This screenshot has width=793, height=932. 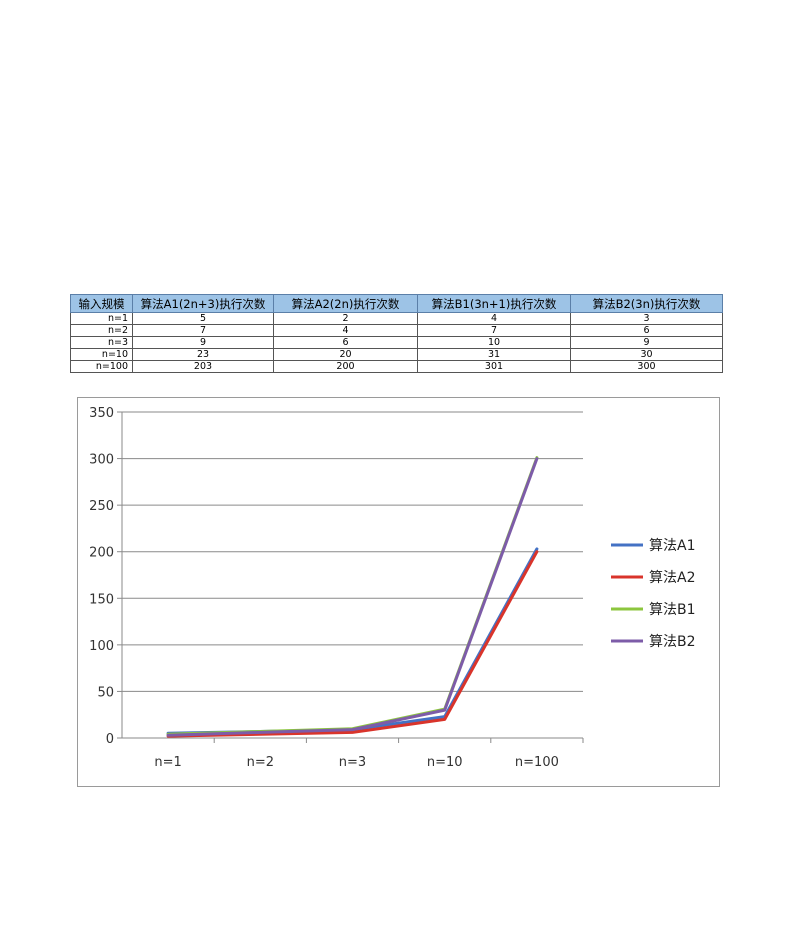 What do you see at coordinates (101, 599) in the screenshot?
I see `y-tick-label: 150` at bounding box center [101, 599].